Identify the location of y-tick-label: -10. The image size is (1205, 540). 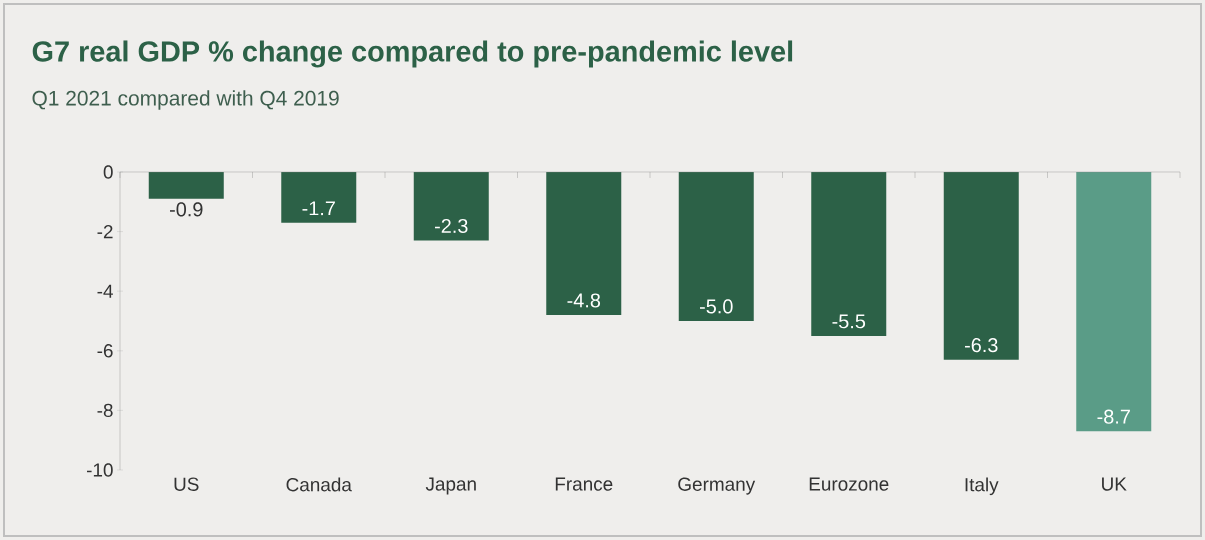
(99, 470).